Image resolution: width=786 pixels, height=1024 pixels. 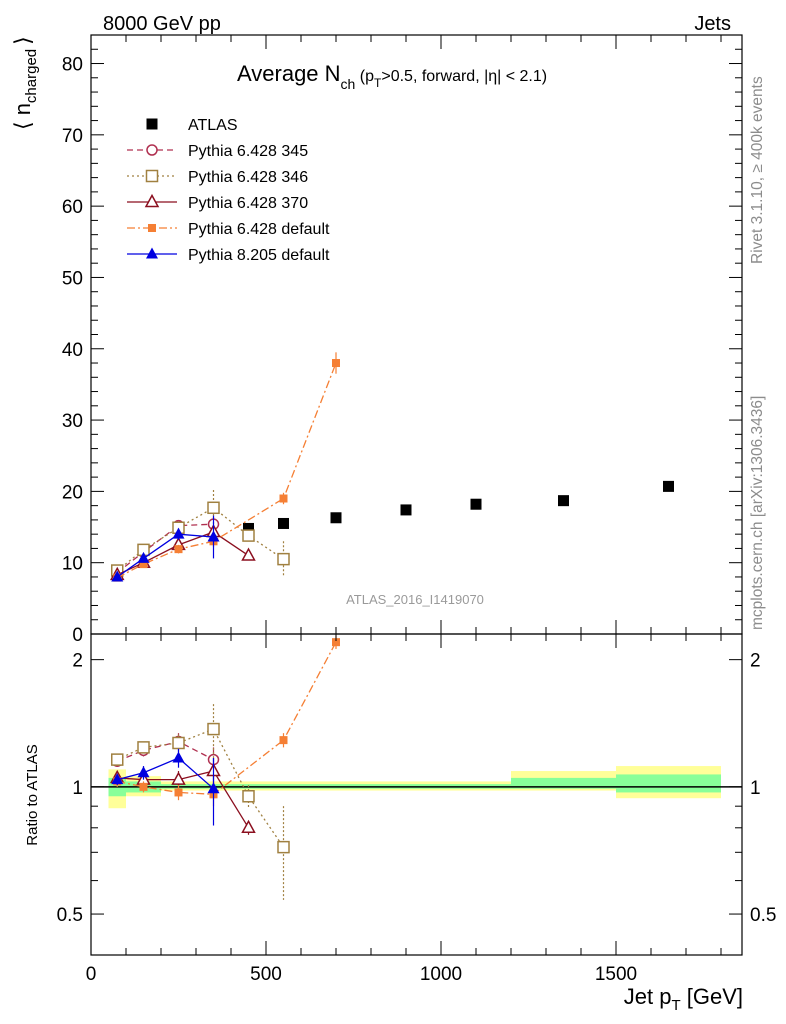 What do you see at coordinates (757, 170) in the screenshot?
I see `side-label-rivet: Rivet 3.1.10, ≥ 400k events` at bounding box center [757, 170].